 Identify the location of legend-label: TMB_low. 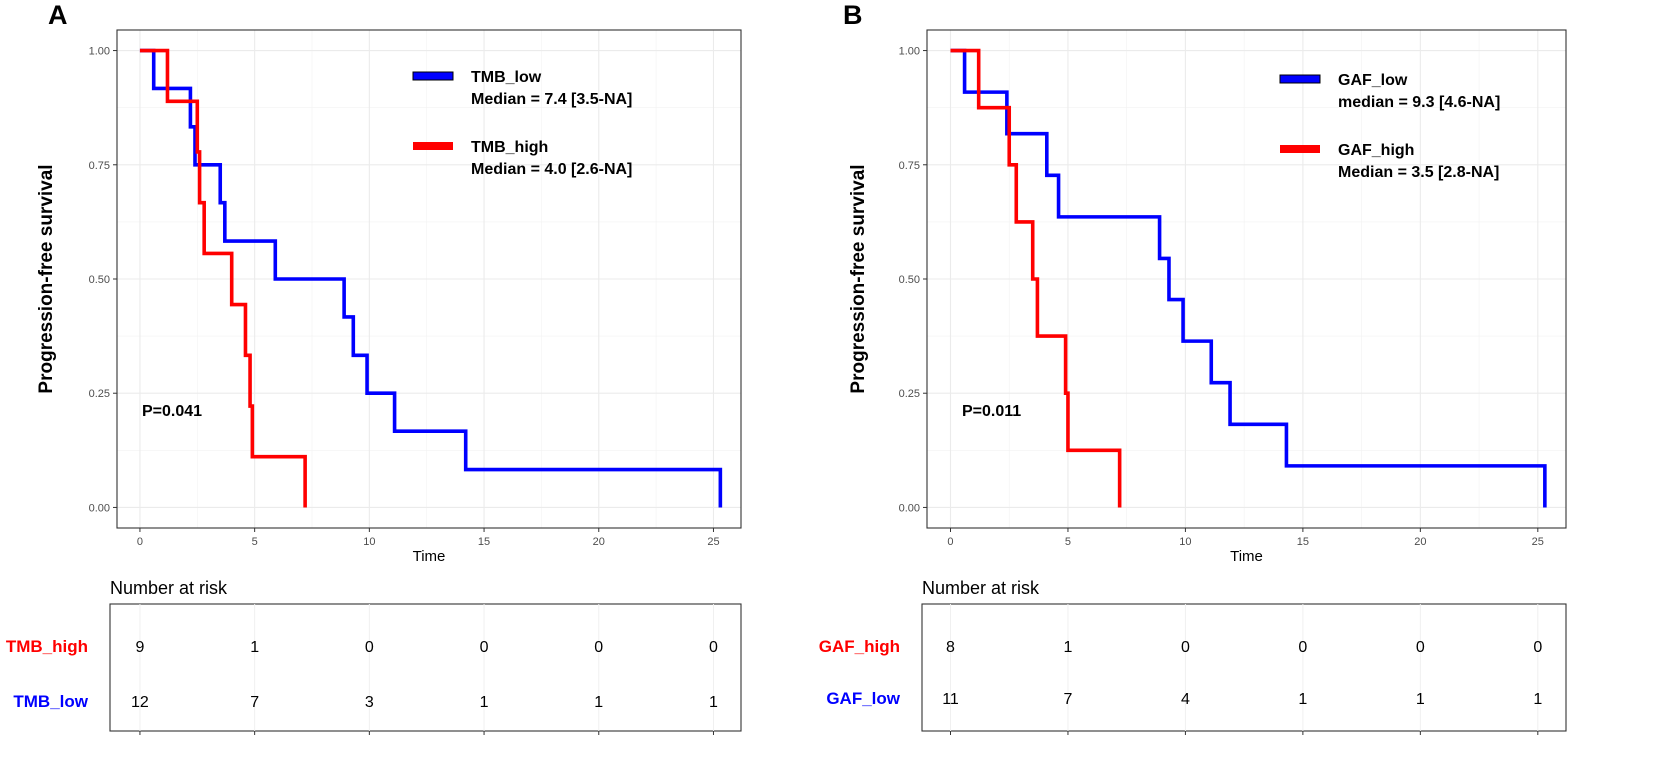
(506, 77).